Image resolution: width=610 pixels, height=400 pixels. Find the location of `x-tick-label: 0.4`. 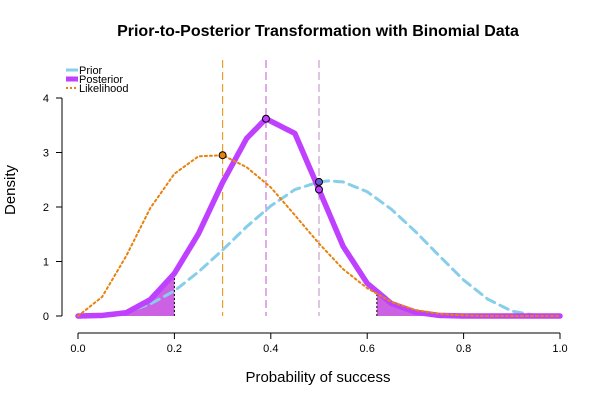

x-tick-label: 0.4 is located at coordinates (270, 349).